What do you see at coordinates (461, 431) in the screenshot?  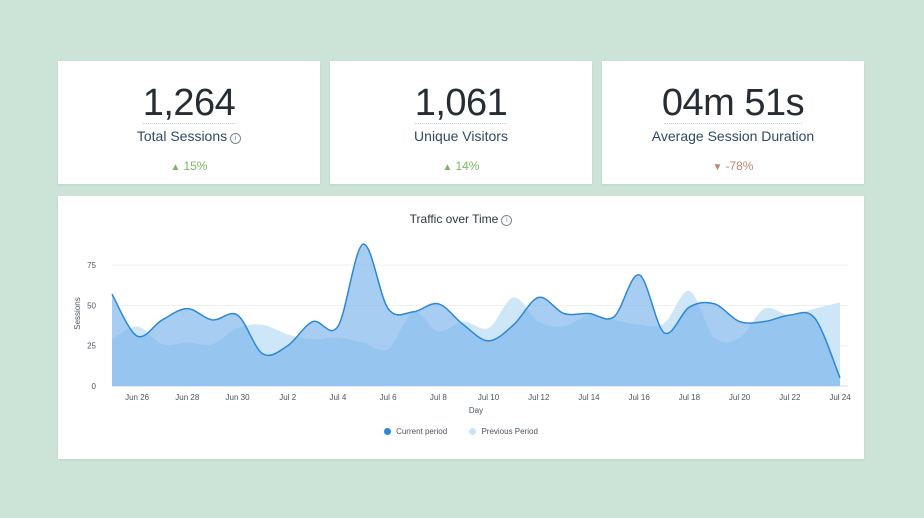 I see `chart-legend: Current period Previous Period` at bounding box center [461, 431].